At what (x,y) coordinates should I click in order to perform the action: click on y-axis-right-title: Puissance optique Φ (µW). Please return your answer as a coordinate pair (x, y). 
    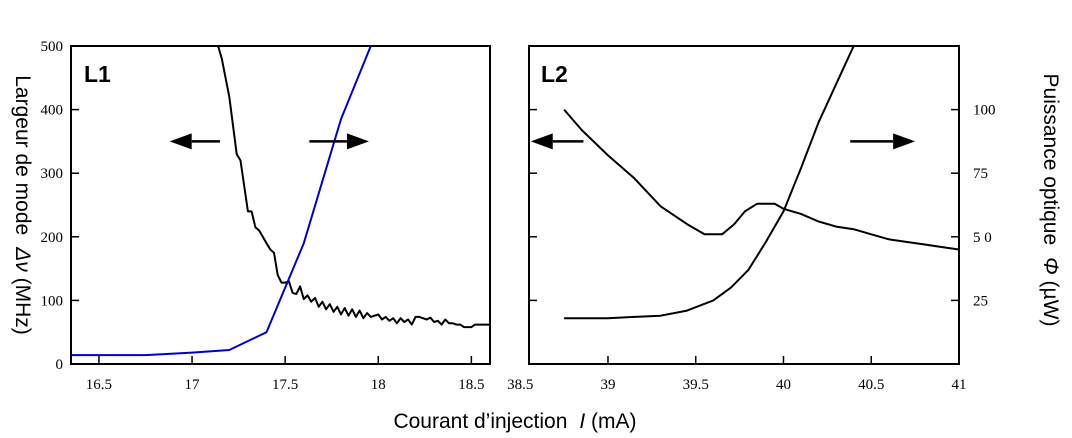
    Looking at the image, I should click on (1050, 200).